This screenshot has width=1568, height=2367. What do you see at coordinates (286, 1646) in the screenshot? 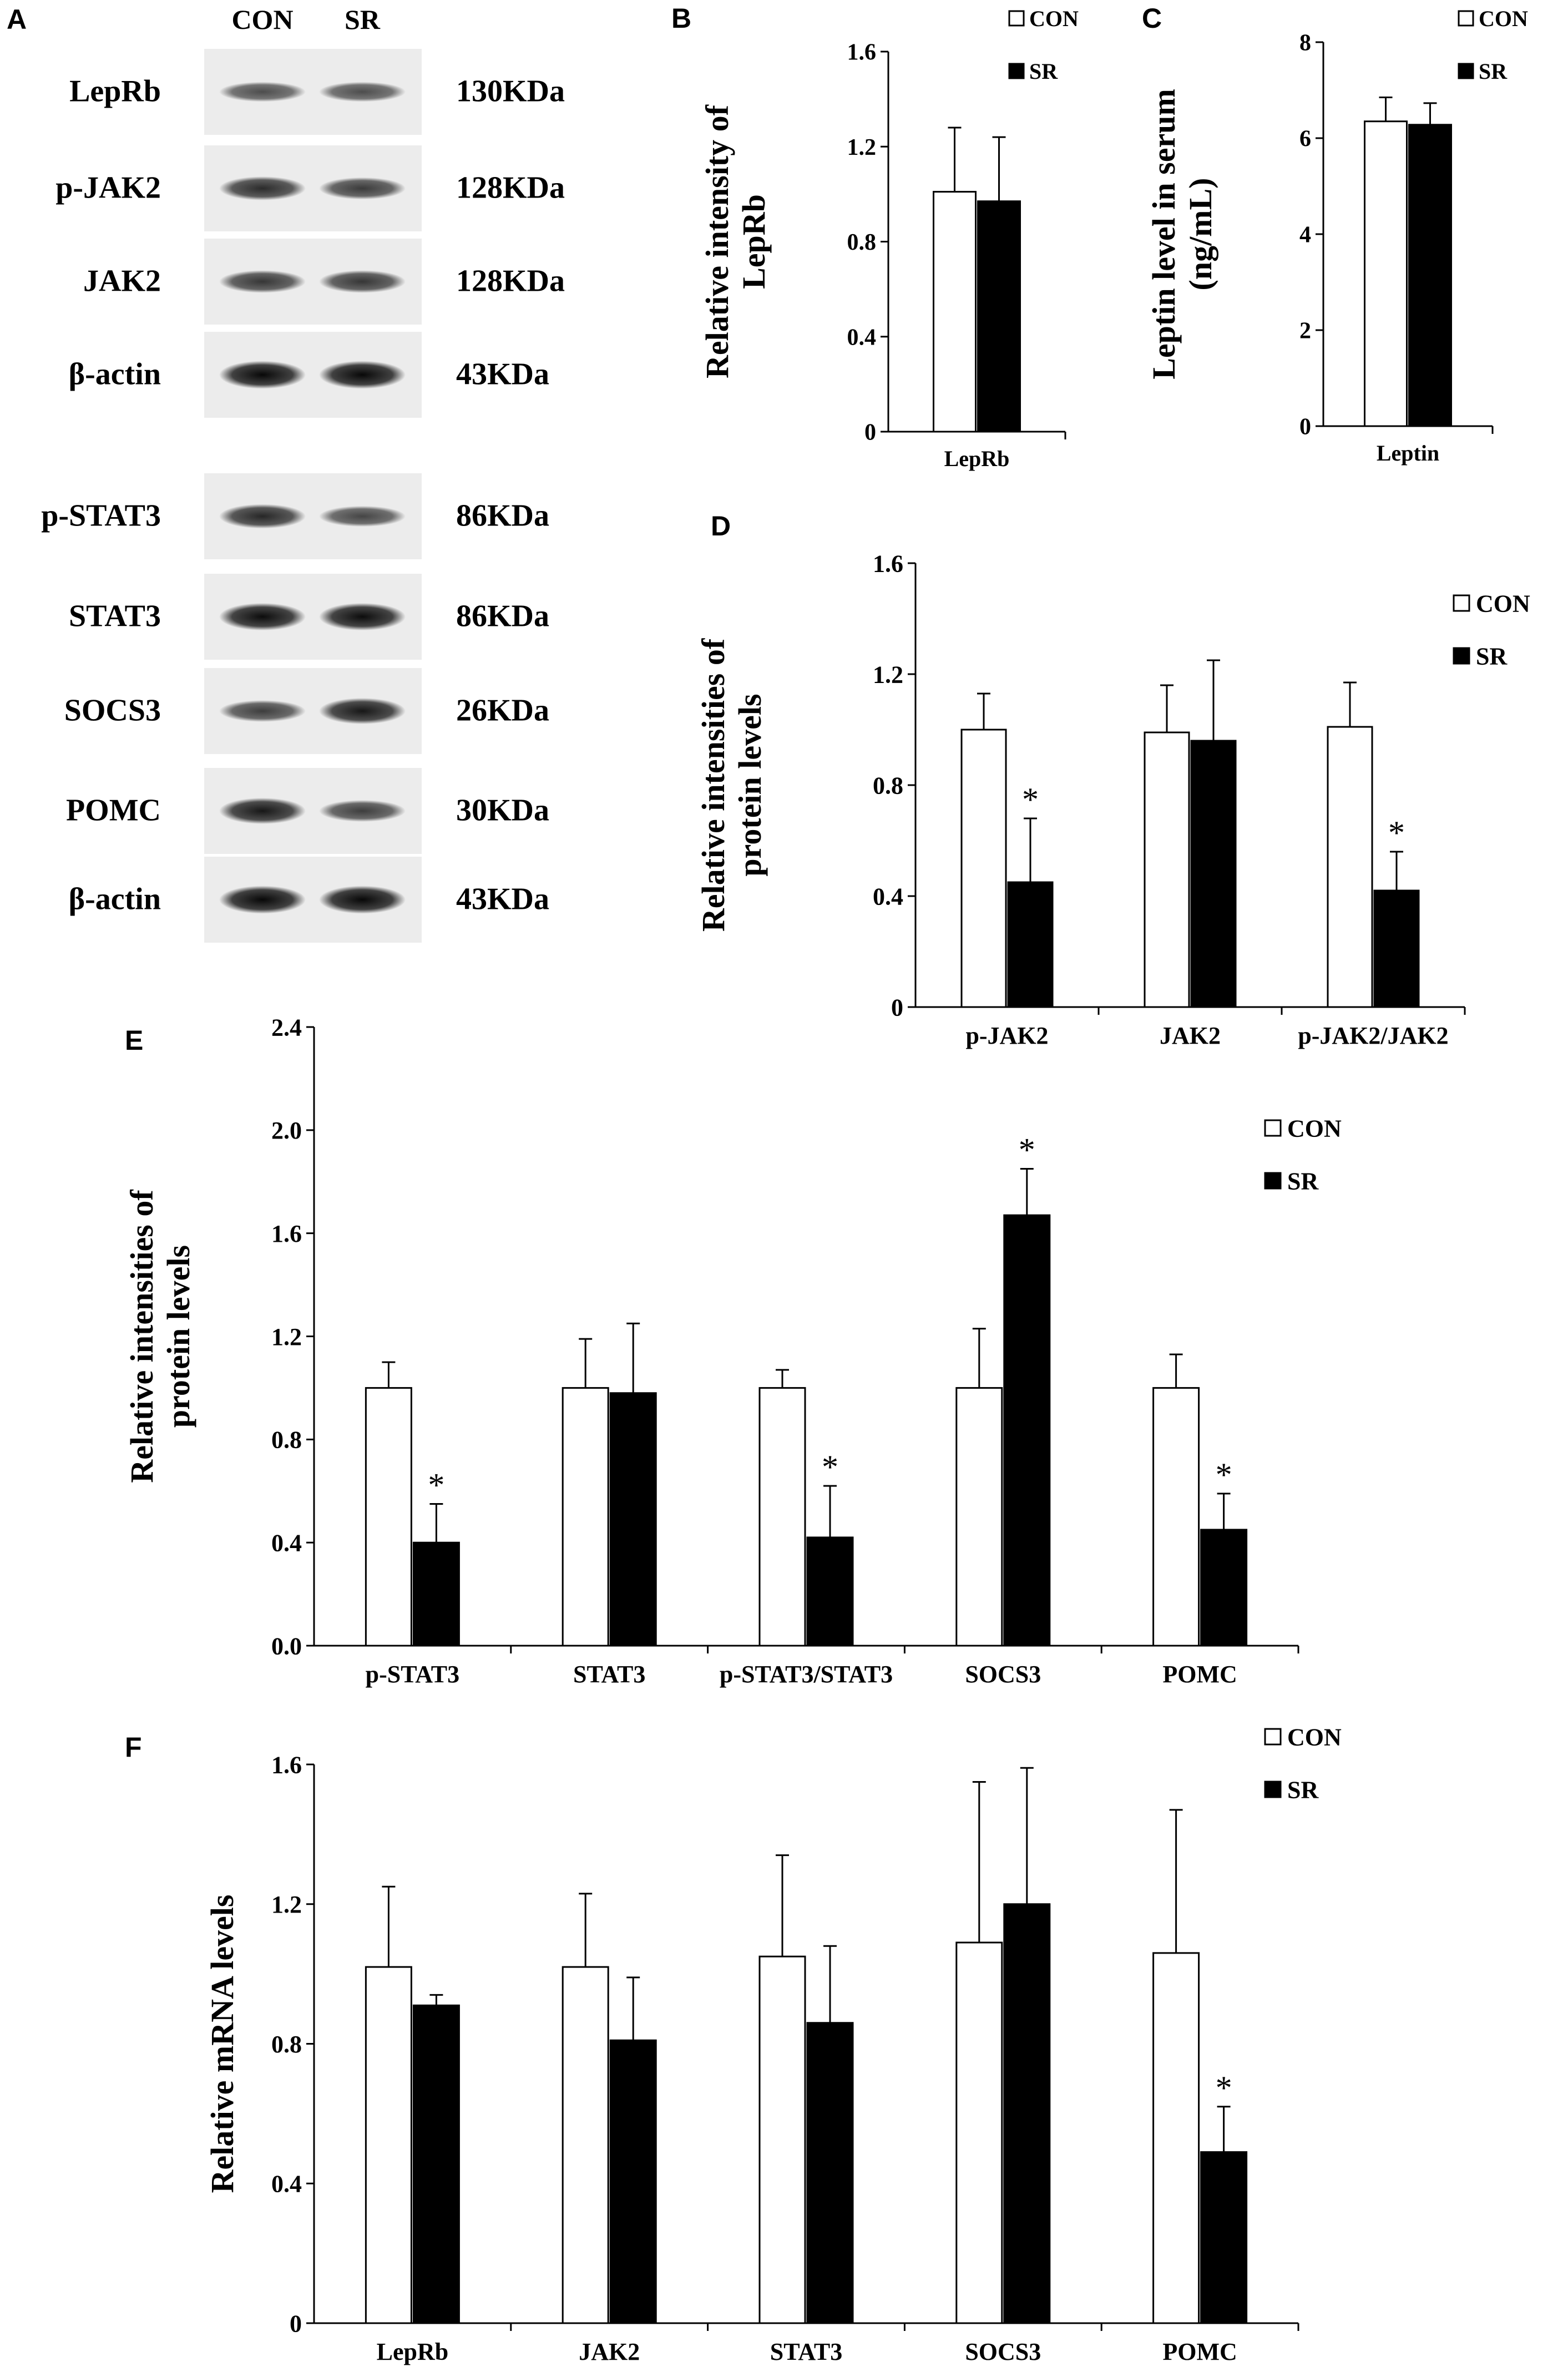
I see `y-tick-label: 0.0` at bounding box center [286, 1646].